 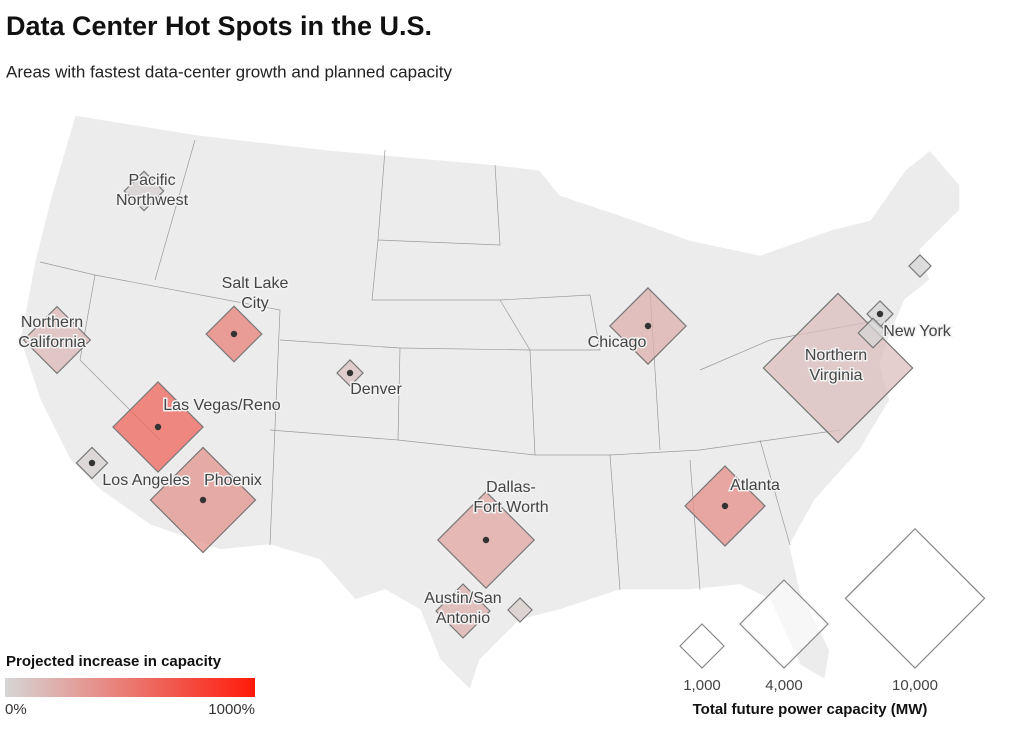 What do you see at coordinates (917, 331) in the screenshot?
I see `location-label: New York` at bounding box center [917, 331].